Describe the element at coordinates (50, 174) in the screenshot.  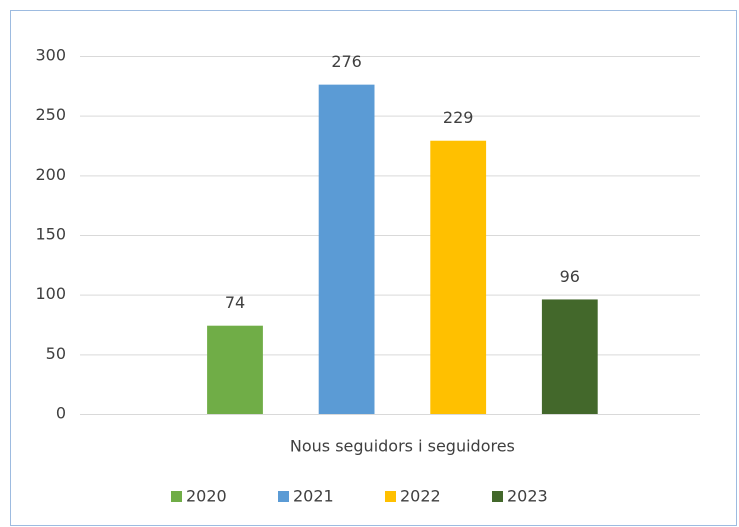
I see `y-tick-label: 200` at that location.